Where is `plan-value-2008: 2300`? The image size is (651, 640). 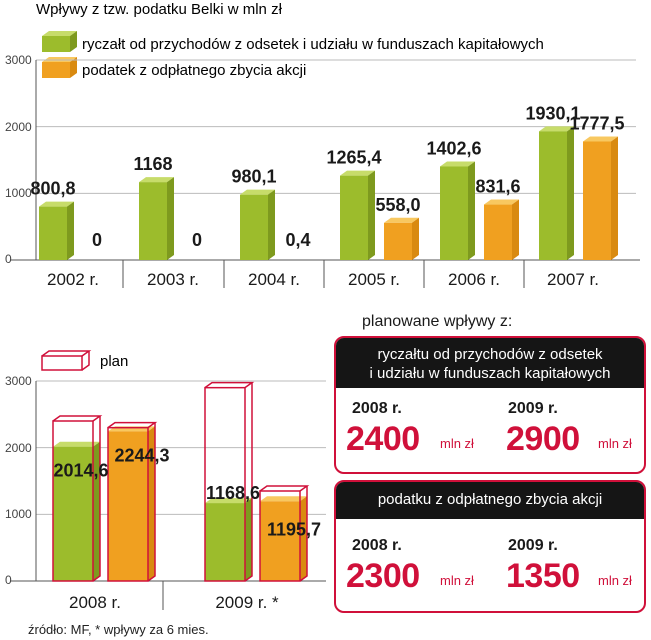
plan-value-2008: 2300 is located at coordinates (383, 576).